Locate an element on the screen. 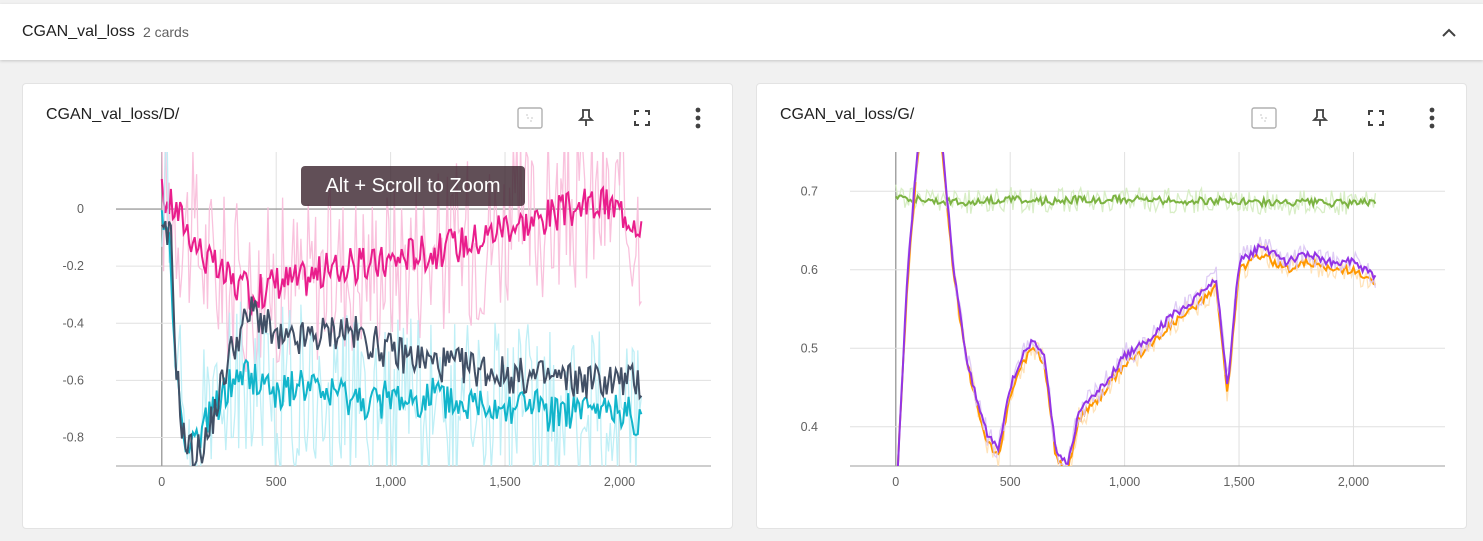  collapse-group-button is located at coordinates (1449, 32).